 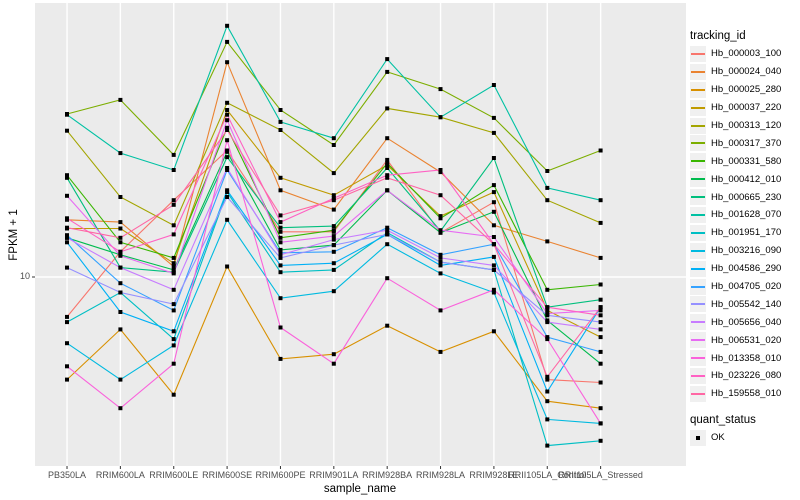 I want to click on legend-item: Hb_006531_020, so click(x=744, y=340).